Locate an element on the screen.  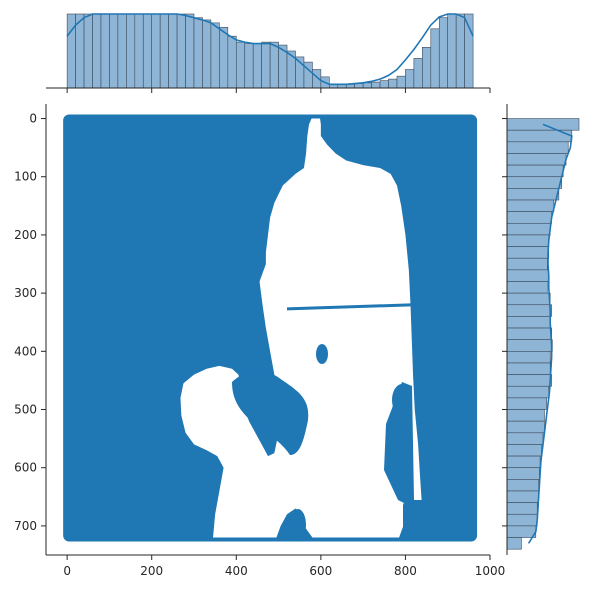
x-tick-label-0: 0 is located at coordinates (67, 571).